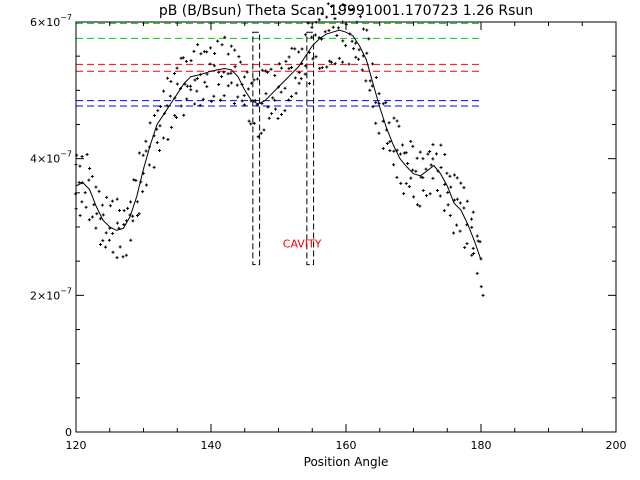 This screenshot has width=640, height=480. Describe the element at coordinates (481, 445) in the screenshot. I see `x-tick-label: 180` at that location.